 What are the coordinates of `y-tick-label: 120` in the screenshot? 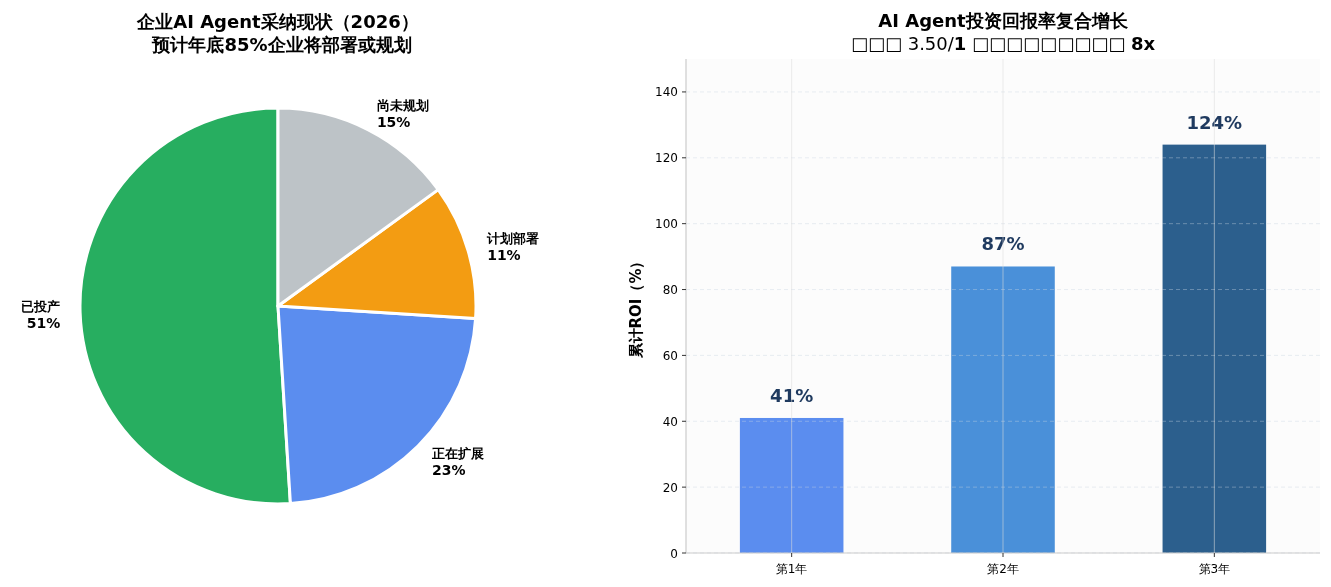 It's located at (666, 158).